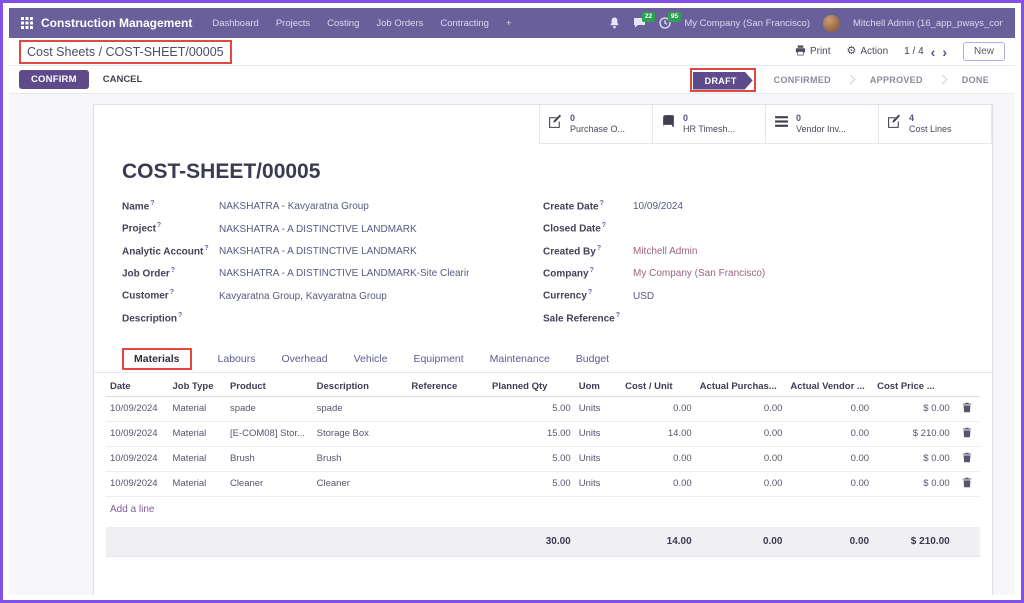 This screenshot has width=1024, height=603. Describe the element at coordinates (303, 296) in the screenshot. I see `field-value-customer: Kavyaratna Group, Kavyaratna Group` at that location.